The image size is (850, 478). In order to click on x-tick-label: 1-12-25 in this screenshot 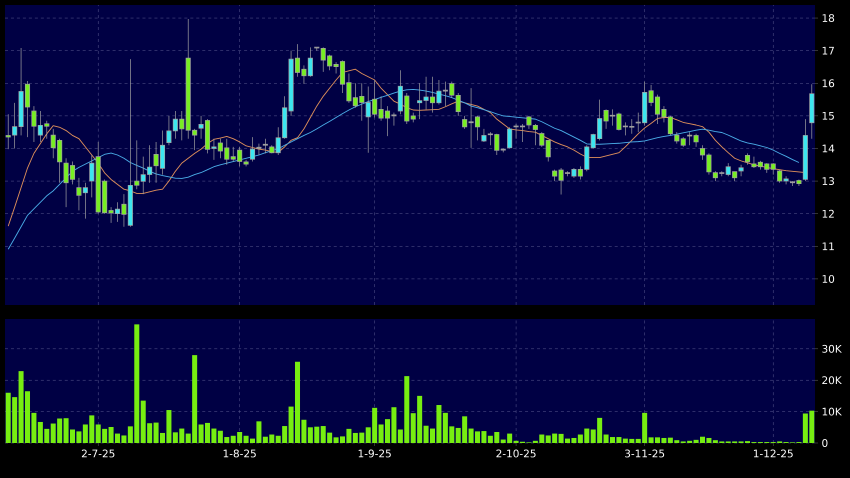, I will do `click(773, 454)`.